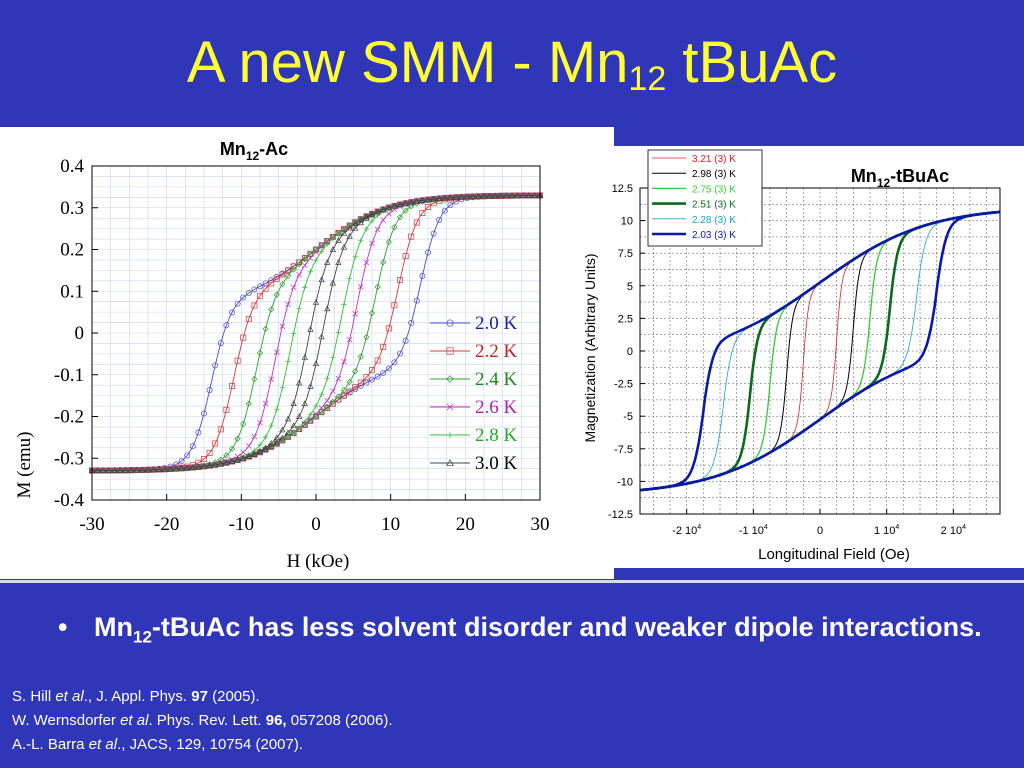 The image size is (1024, 768). What do you see at coordinates (241, 524) in the screenshot?
I see `x-tick-label: -10` at bounding box center [241, 524].